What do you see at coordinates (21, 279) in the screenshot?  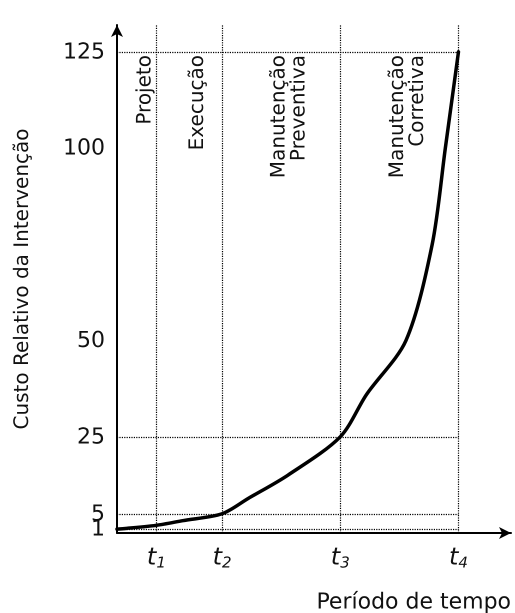 I see `y-axis-title: Custo Relativo da Intervenção` at bounding box center [21, 279].